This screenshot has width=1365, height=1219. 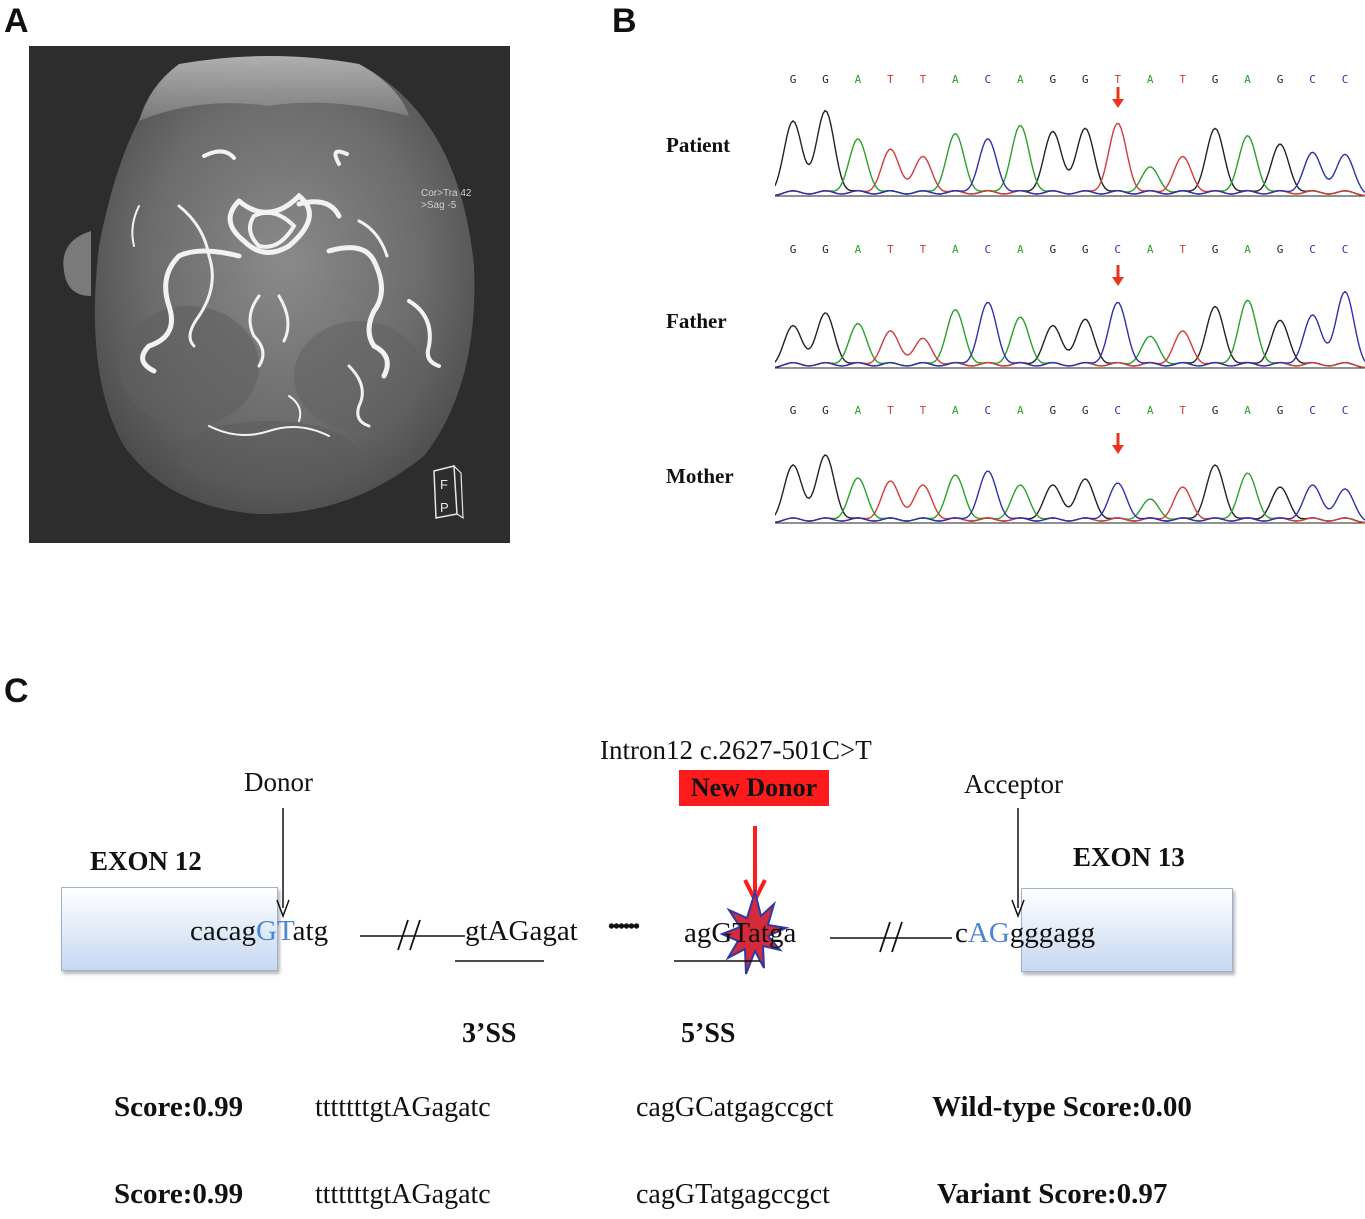 What do you see at coordinates (1062, 1107) in the screenshot?
I see `score-right-row1: Wild-type Score:0.00` at bounding box center [1062, 1107].